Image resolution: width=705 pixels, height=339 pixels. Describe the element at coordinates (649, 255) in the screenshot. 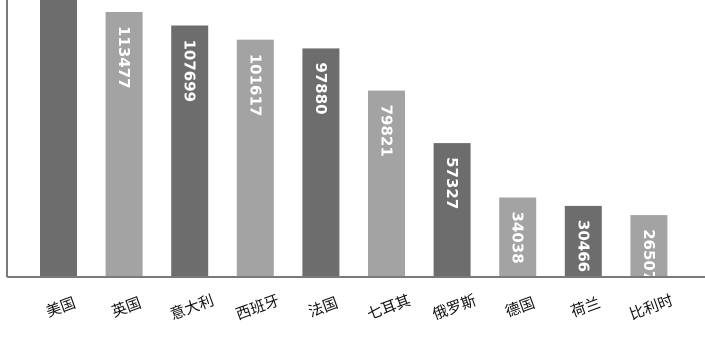

I see `data-label-10: 26507` at that location.